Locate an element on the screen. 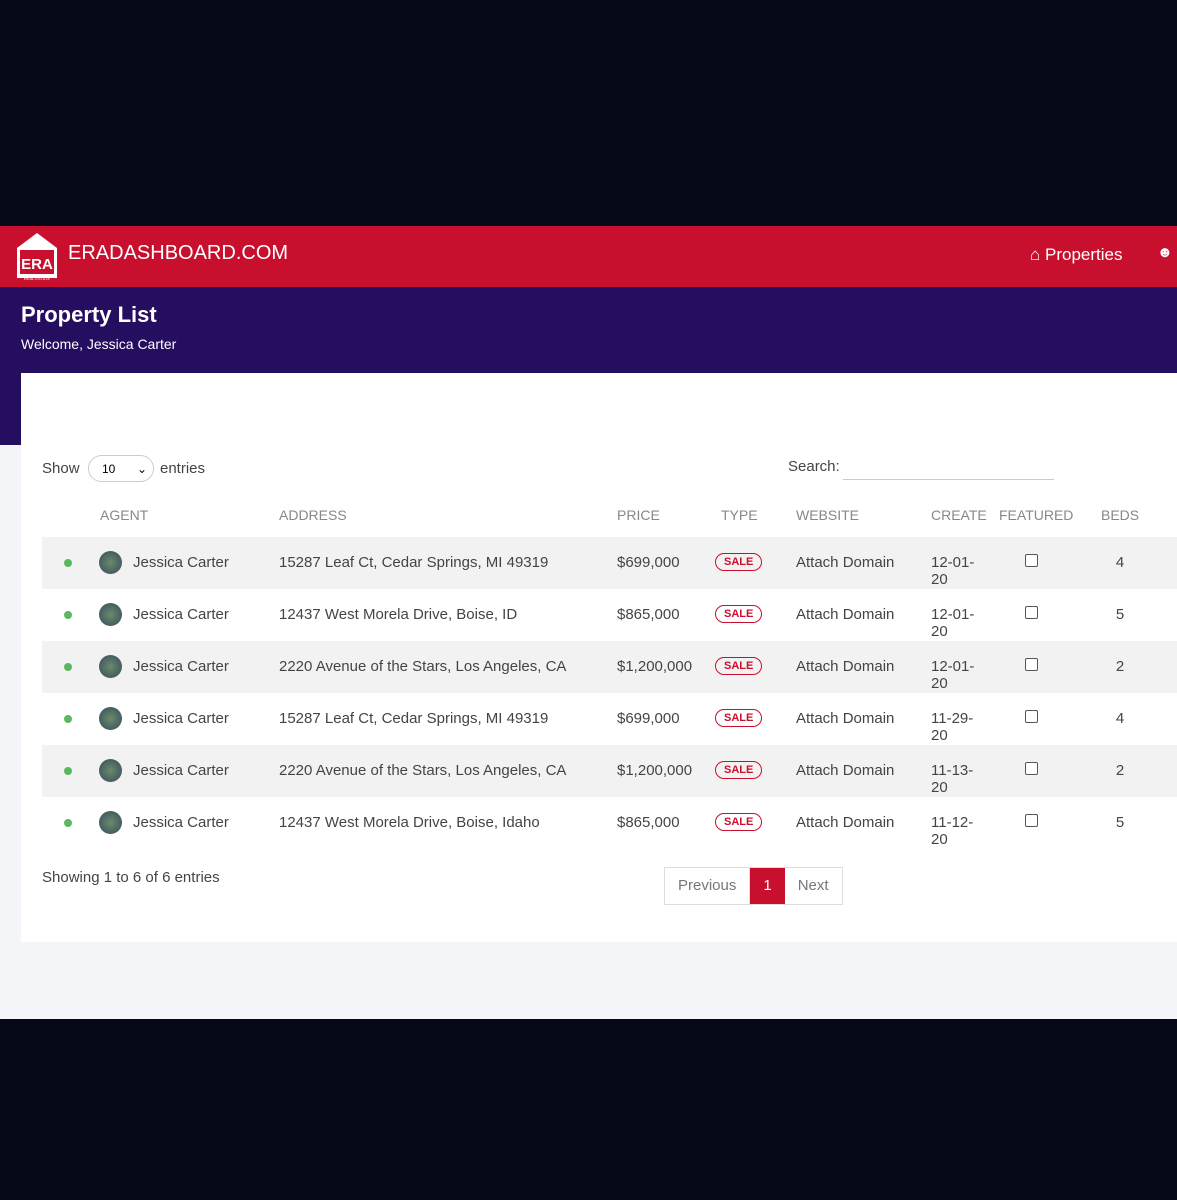 This screenshot has width=1177, height=1200. nav-link: ⌂ Properties is located at coordinates (1076, 254).